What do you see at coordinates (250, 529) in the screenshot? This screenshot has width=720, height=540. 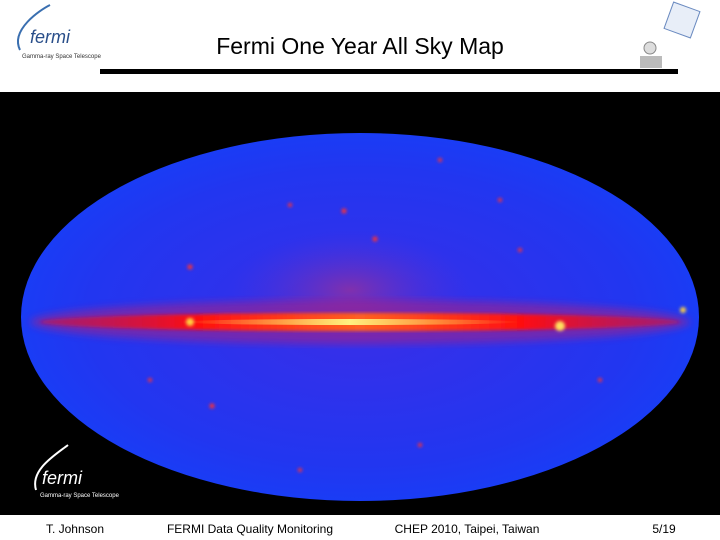 I see `footer-project: FERMI Data Quality Monitoring` at bounding box center [250, 529].